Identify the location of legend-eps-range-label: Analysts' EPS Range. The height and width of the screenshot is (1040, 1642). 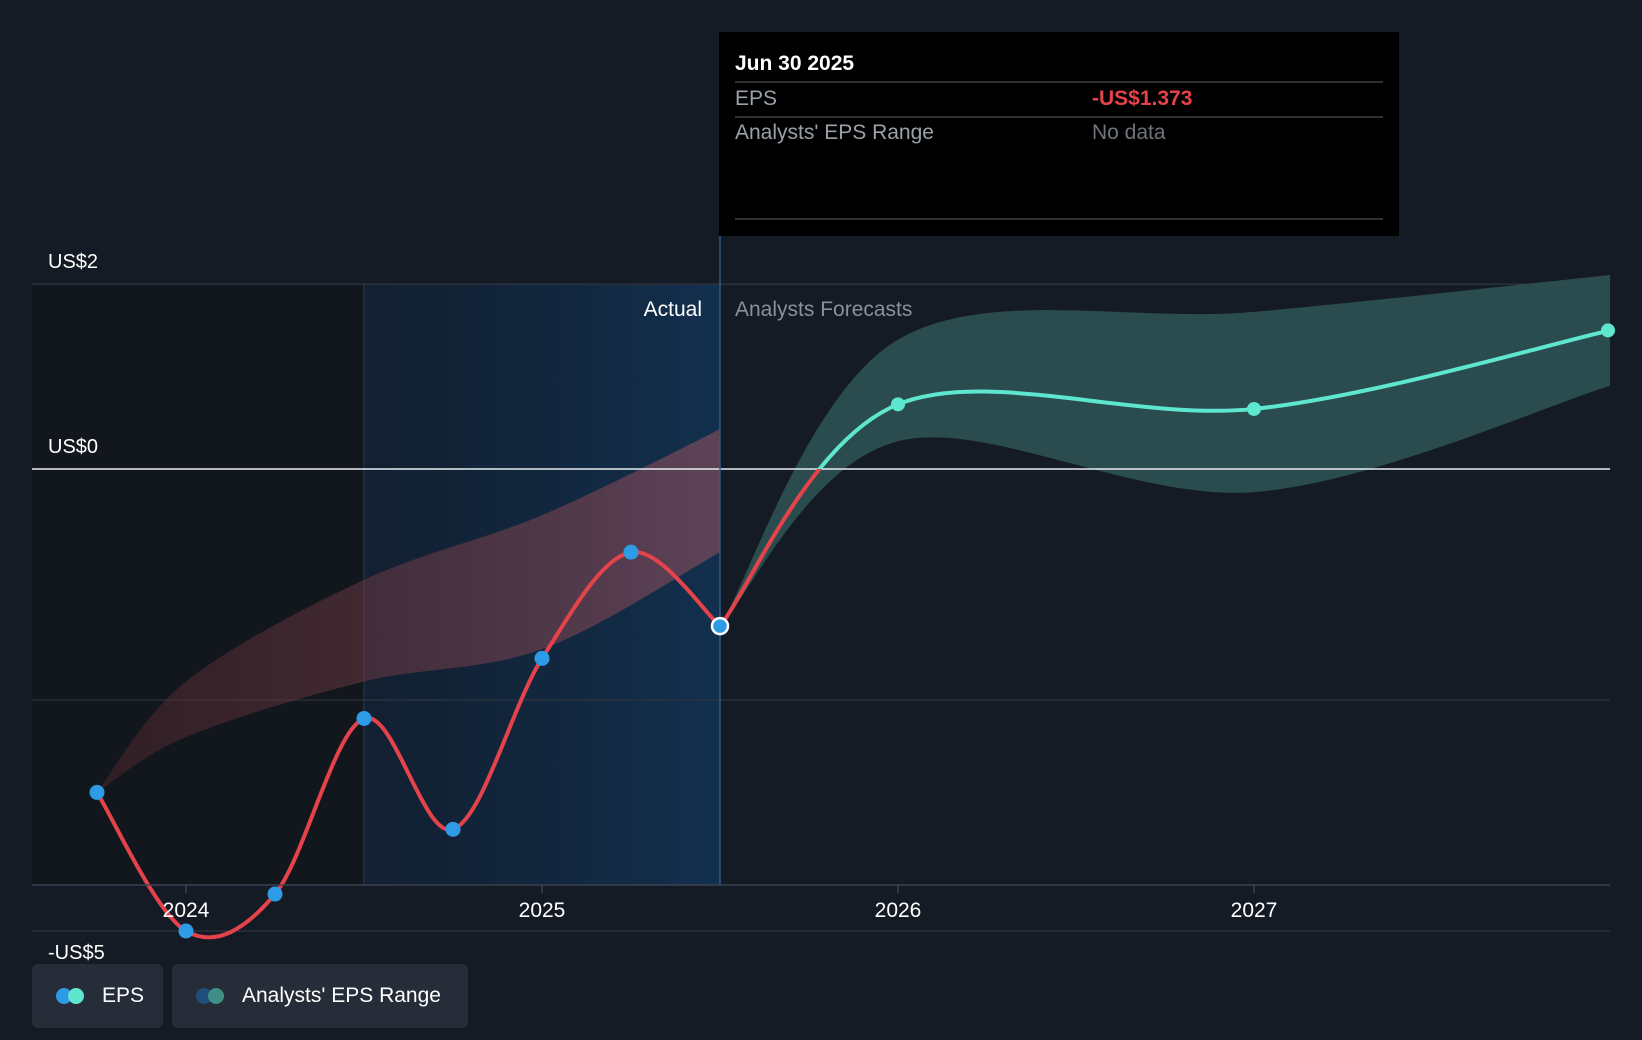
(341, 995).